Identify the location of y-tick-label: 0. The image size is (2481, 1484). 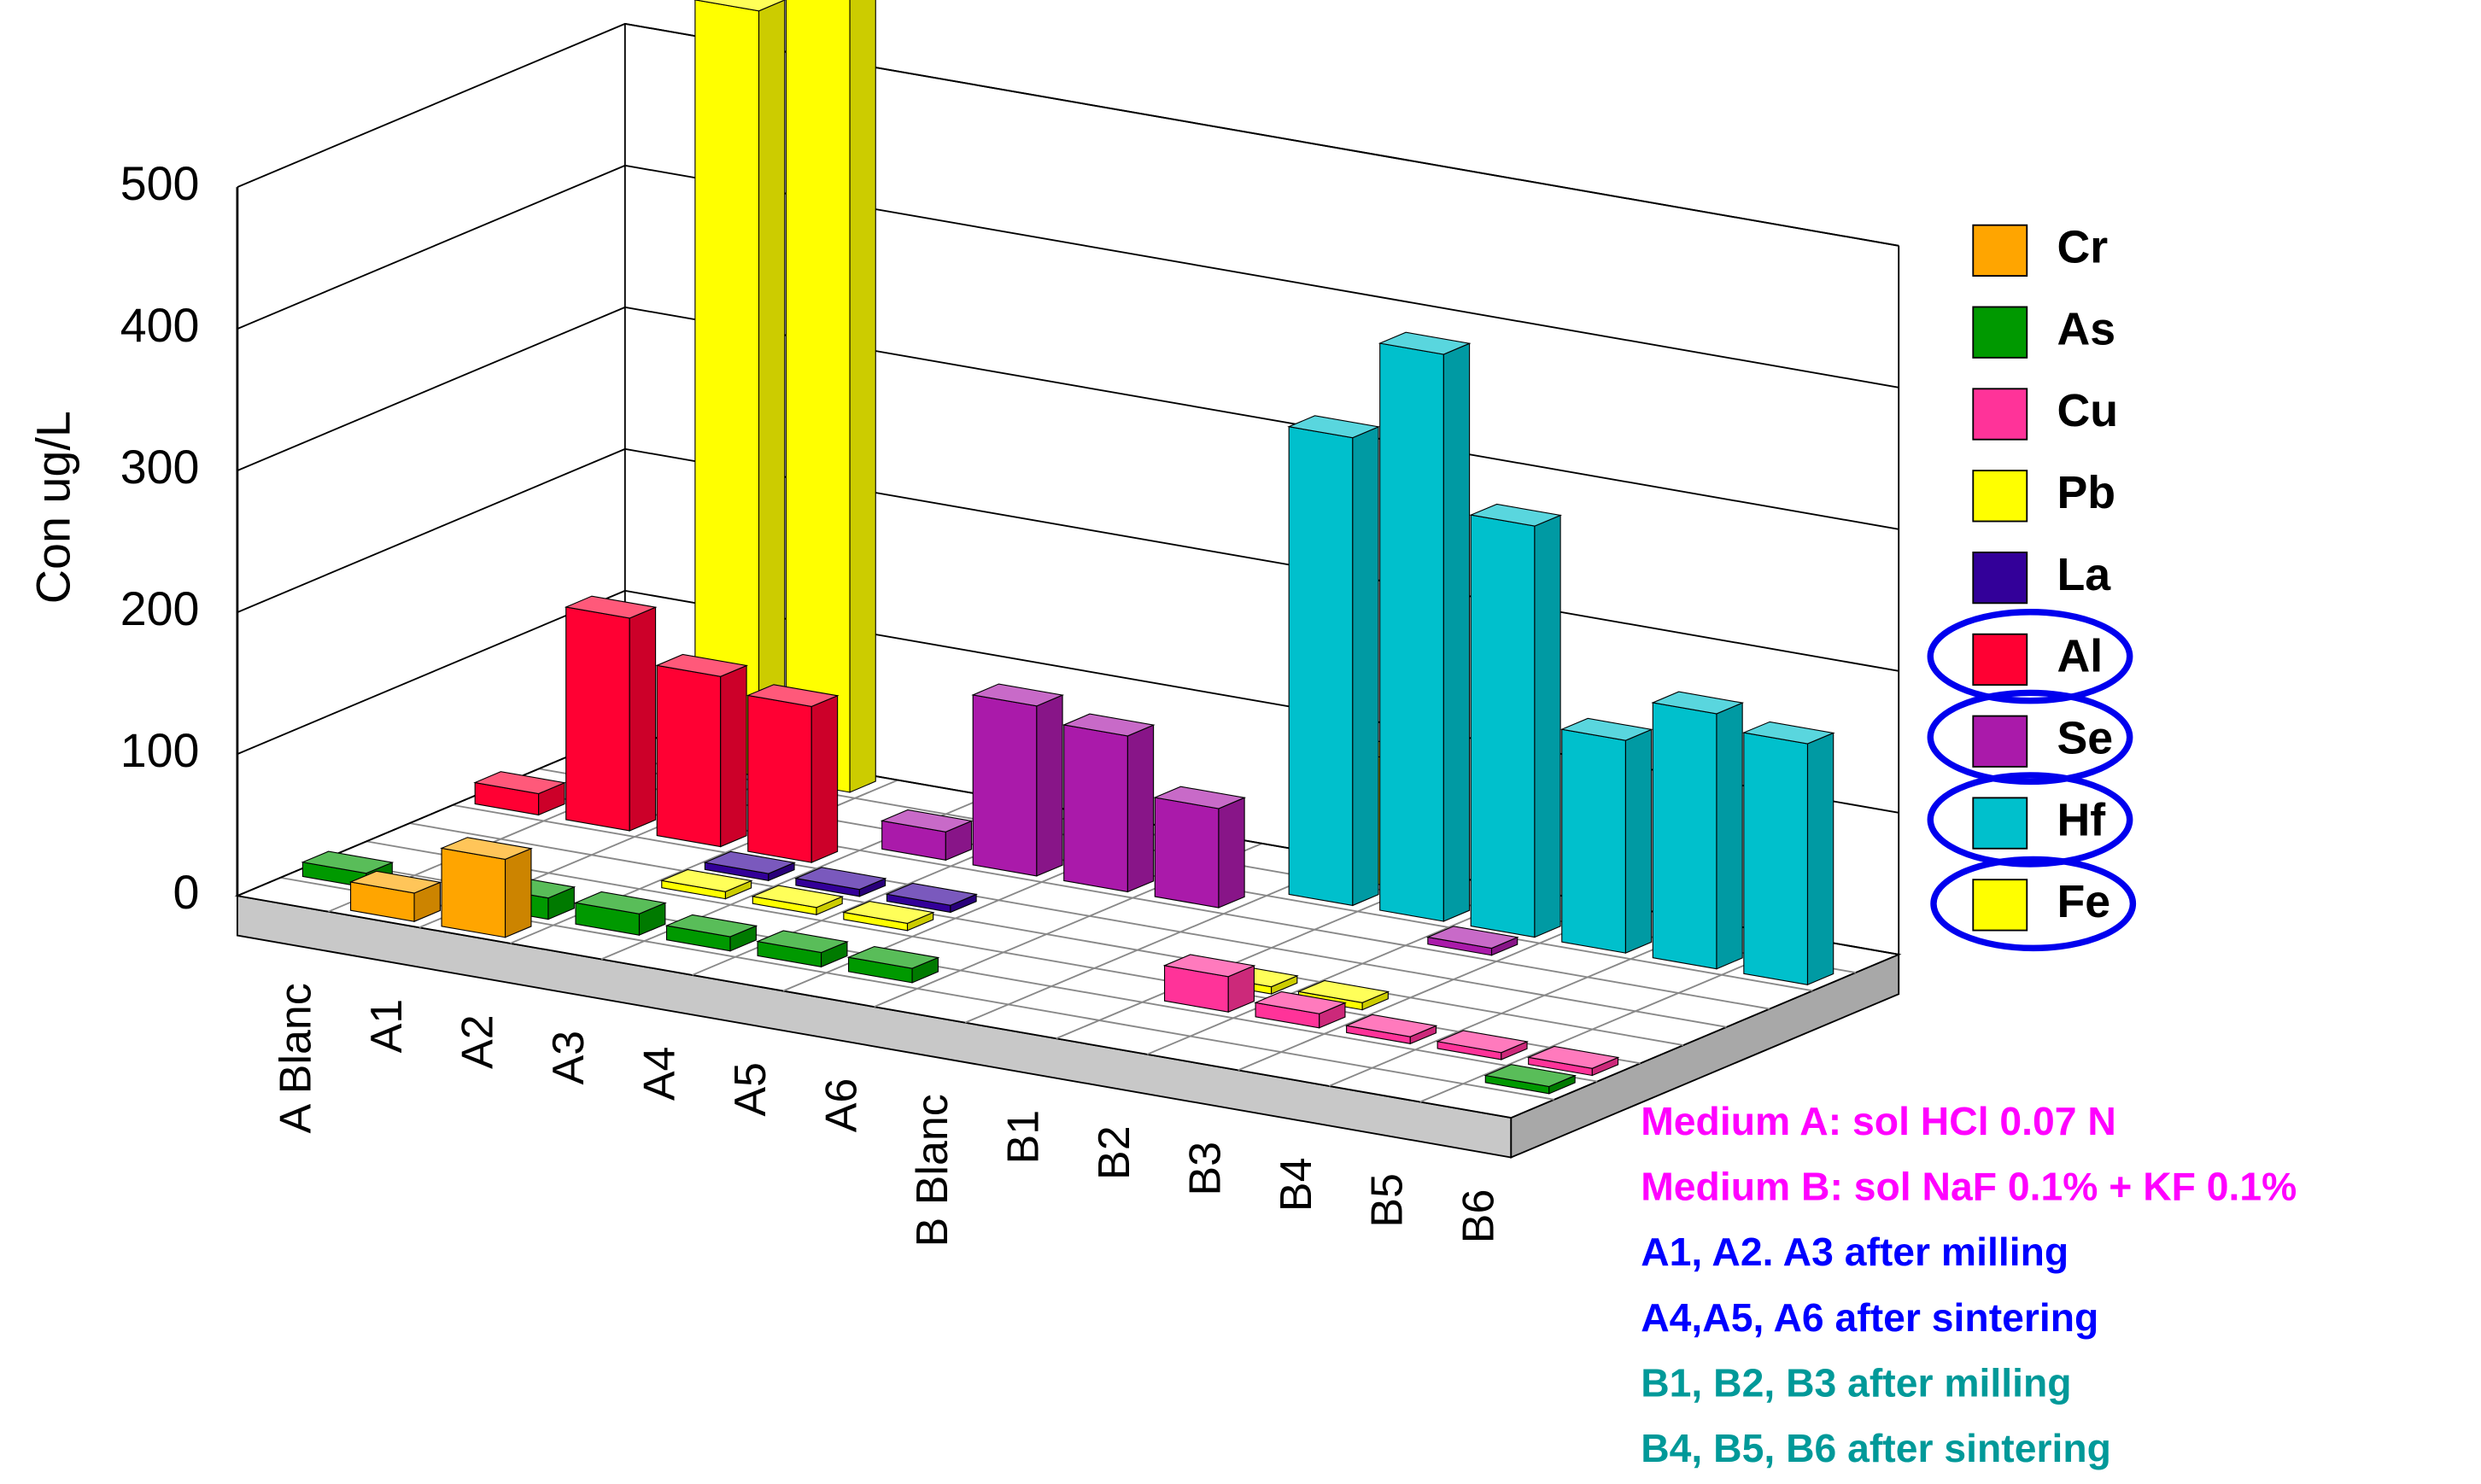
(186, 893).